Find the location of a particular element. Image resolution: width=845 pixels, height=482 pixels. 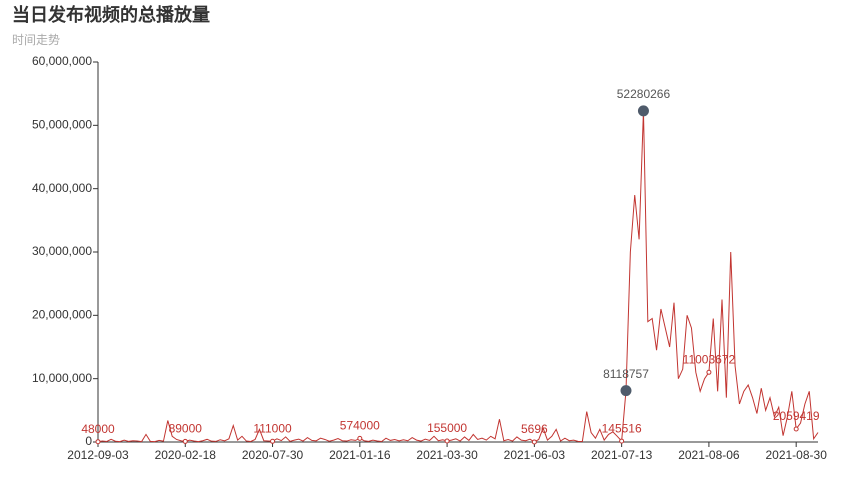

x-tick-label: 2012-09-03 is located at coordinates (98, 455).